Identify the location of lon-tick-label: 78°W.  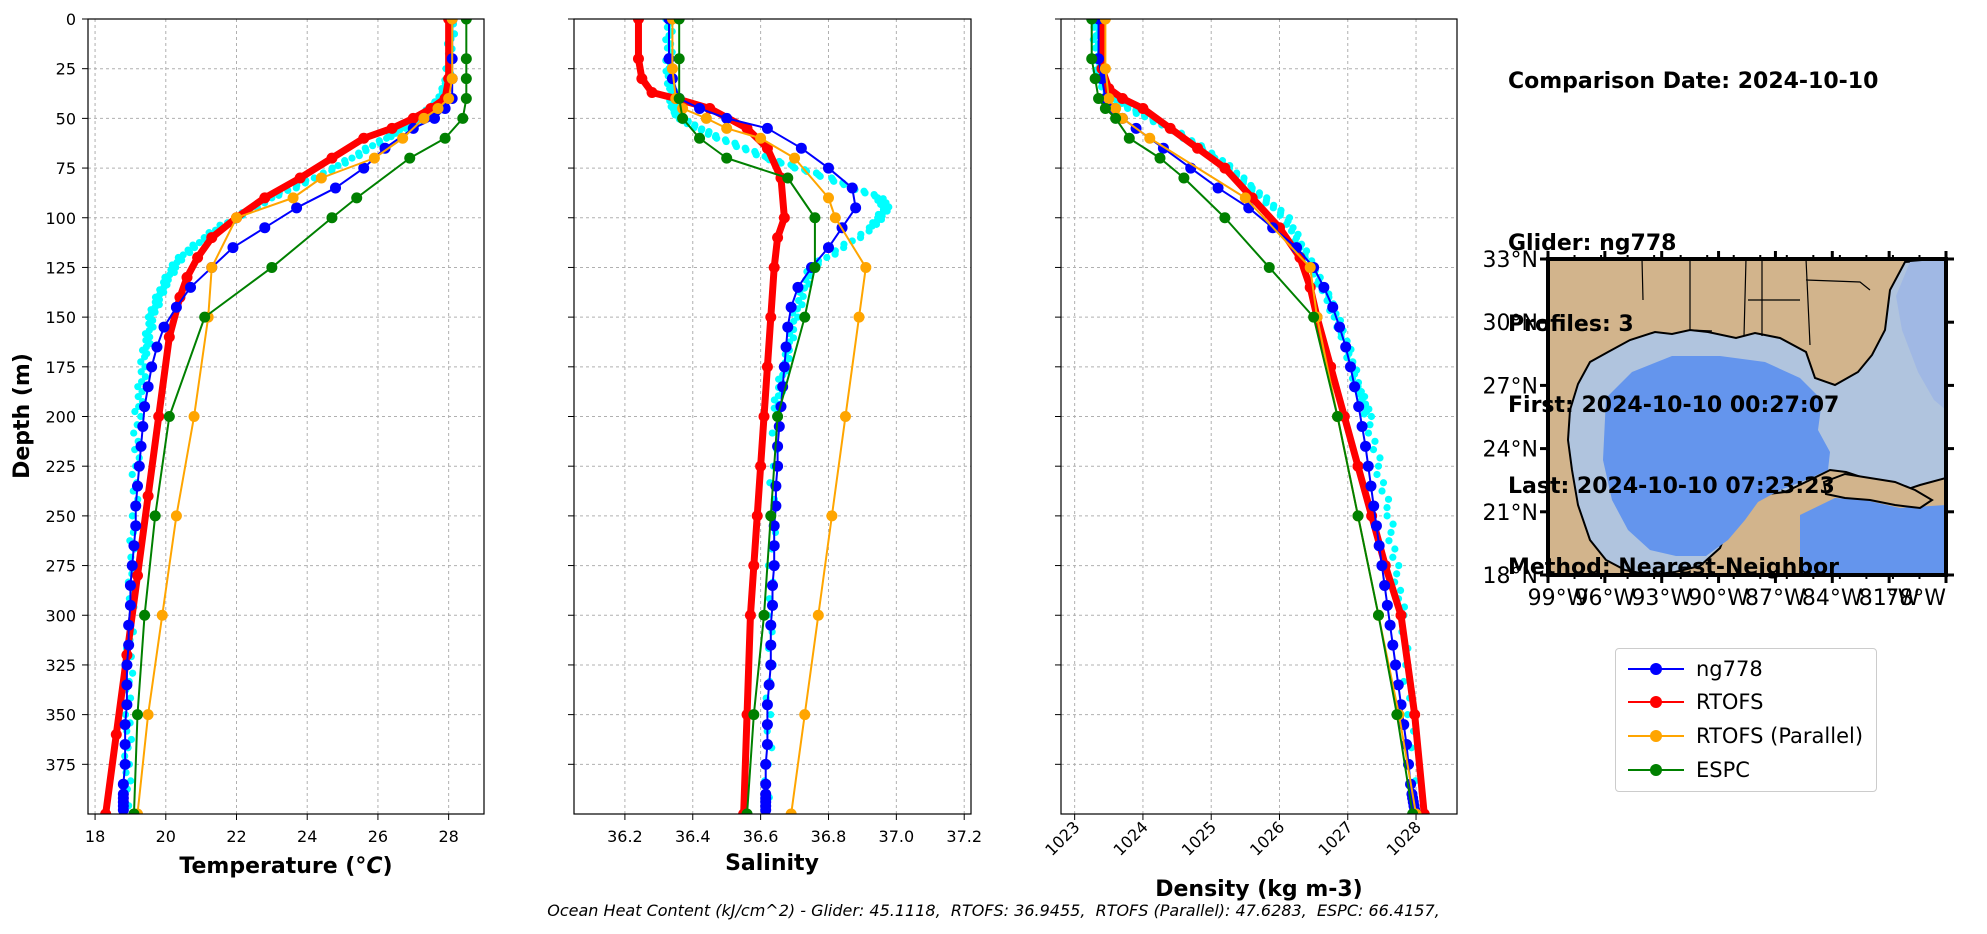
(1915, 598).